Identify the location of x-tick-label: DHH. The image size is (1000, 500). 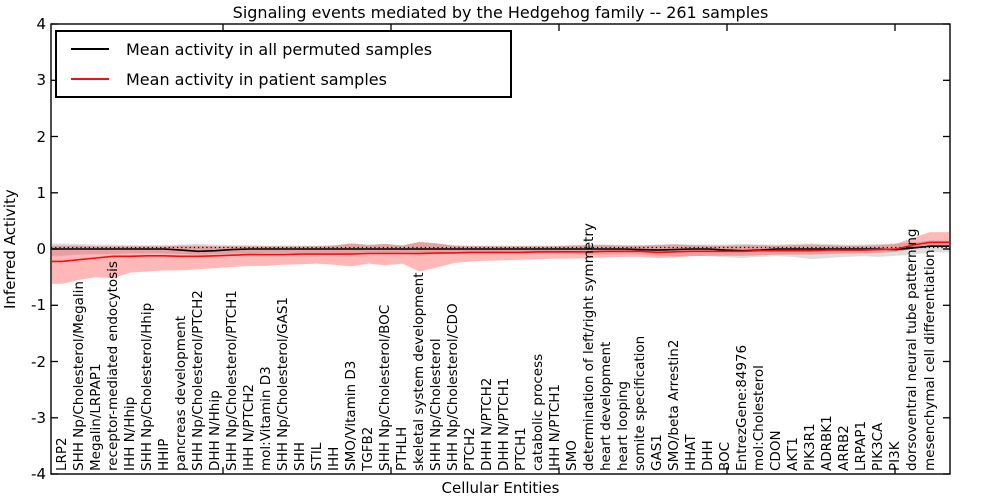
(708, 455).